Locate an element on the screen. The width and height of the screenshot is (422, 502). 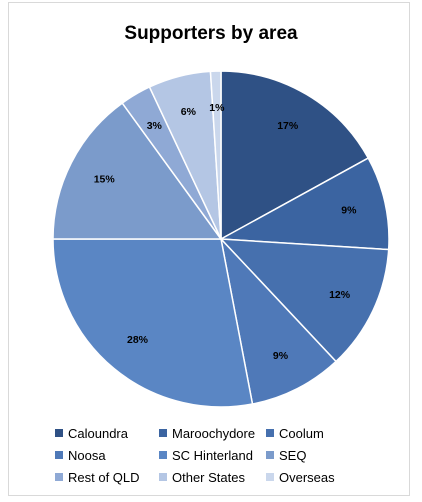
pie-slice-coolum is located at coordinates (304, 300).